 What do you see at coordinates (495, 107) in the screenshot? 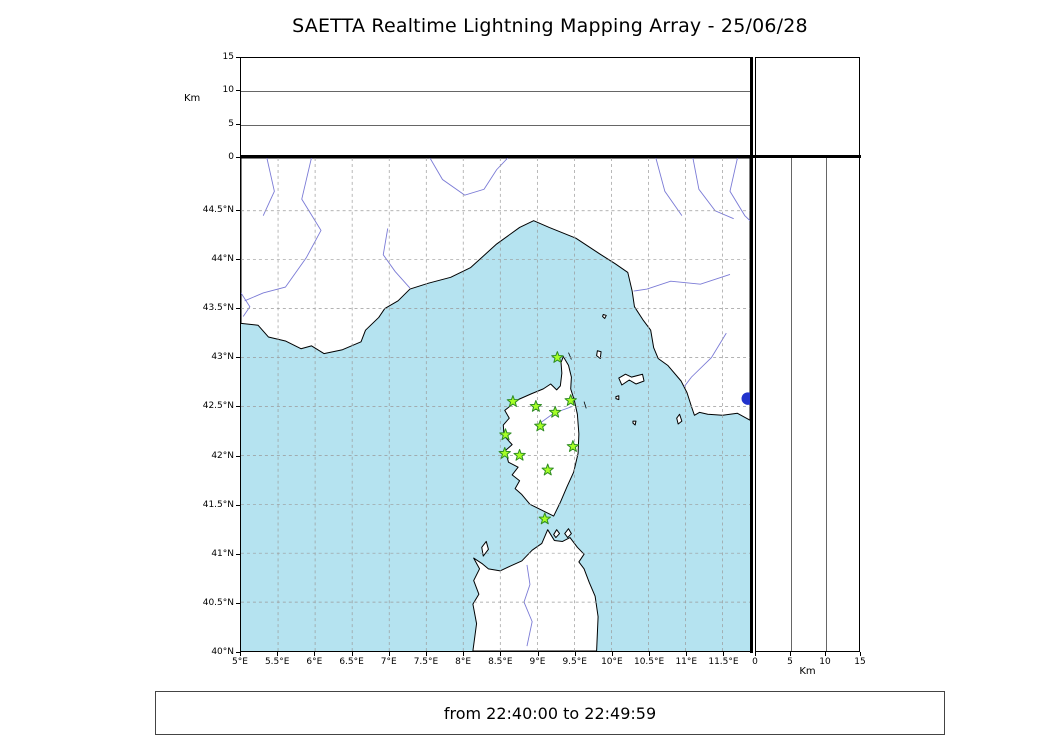
I see `altitude-vs-longitude-panel` at bounding box center [495, 107].